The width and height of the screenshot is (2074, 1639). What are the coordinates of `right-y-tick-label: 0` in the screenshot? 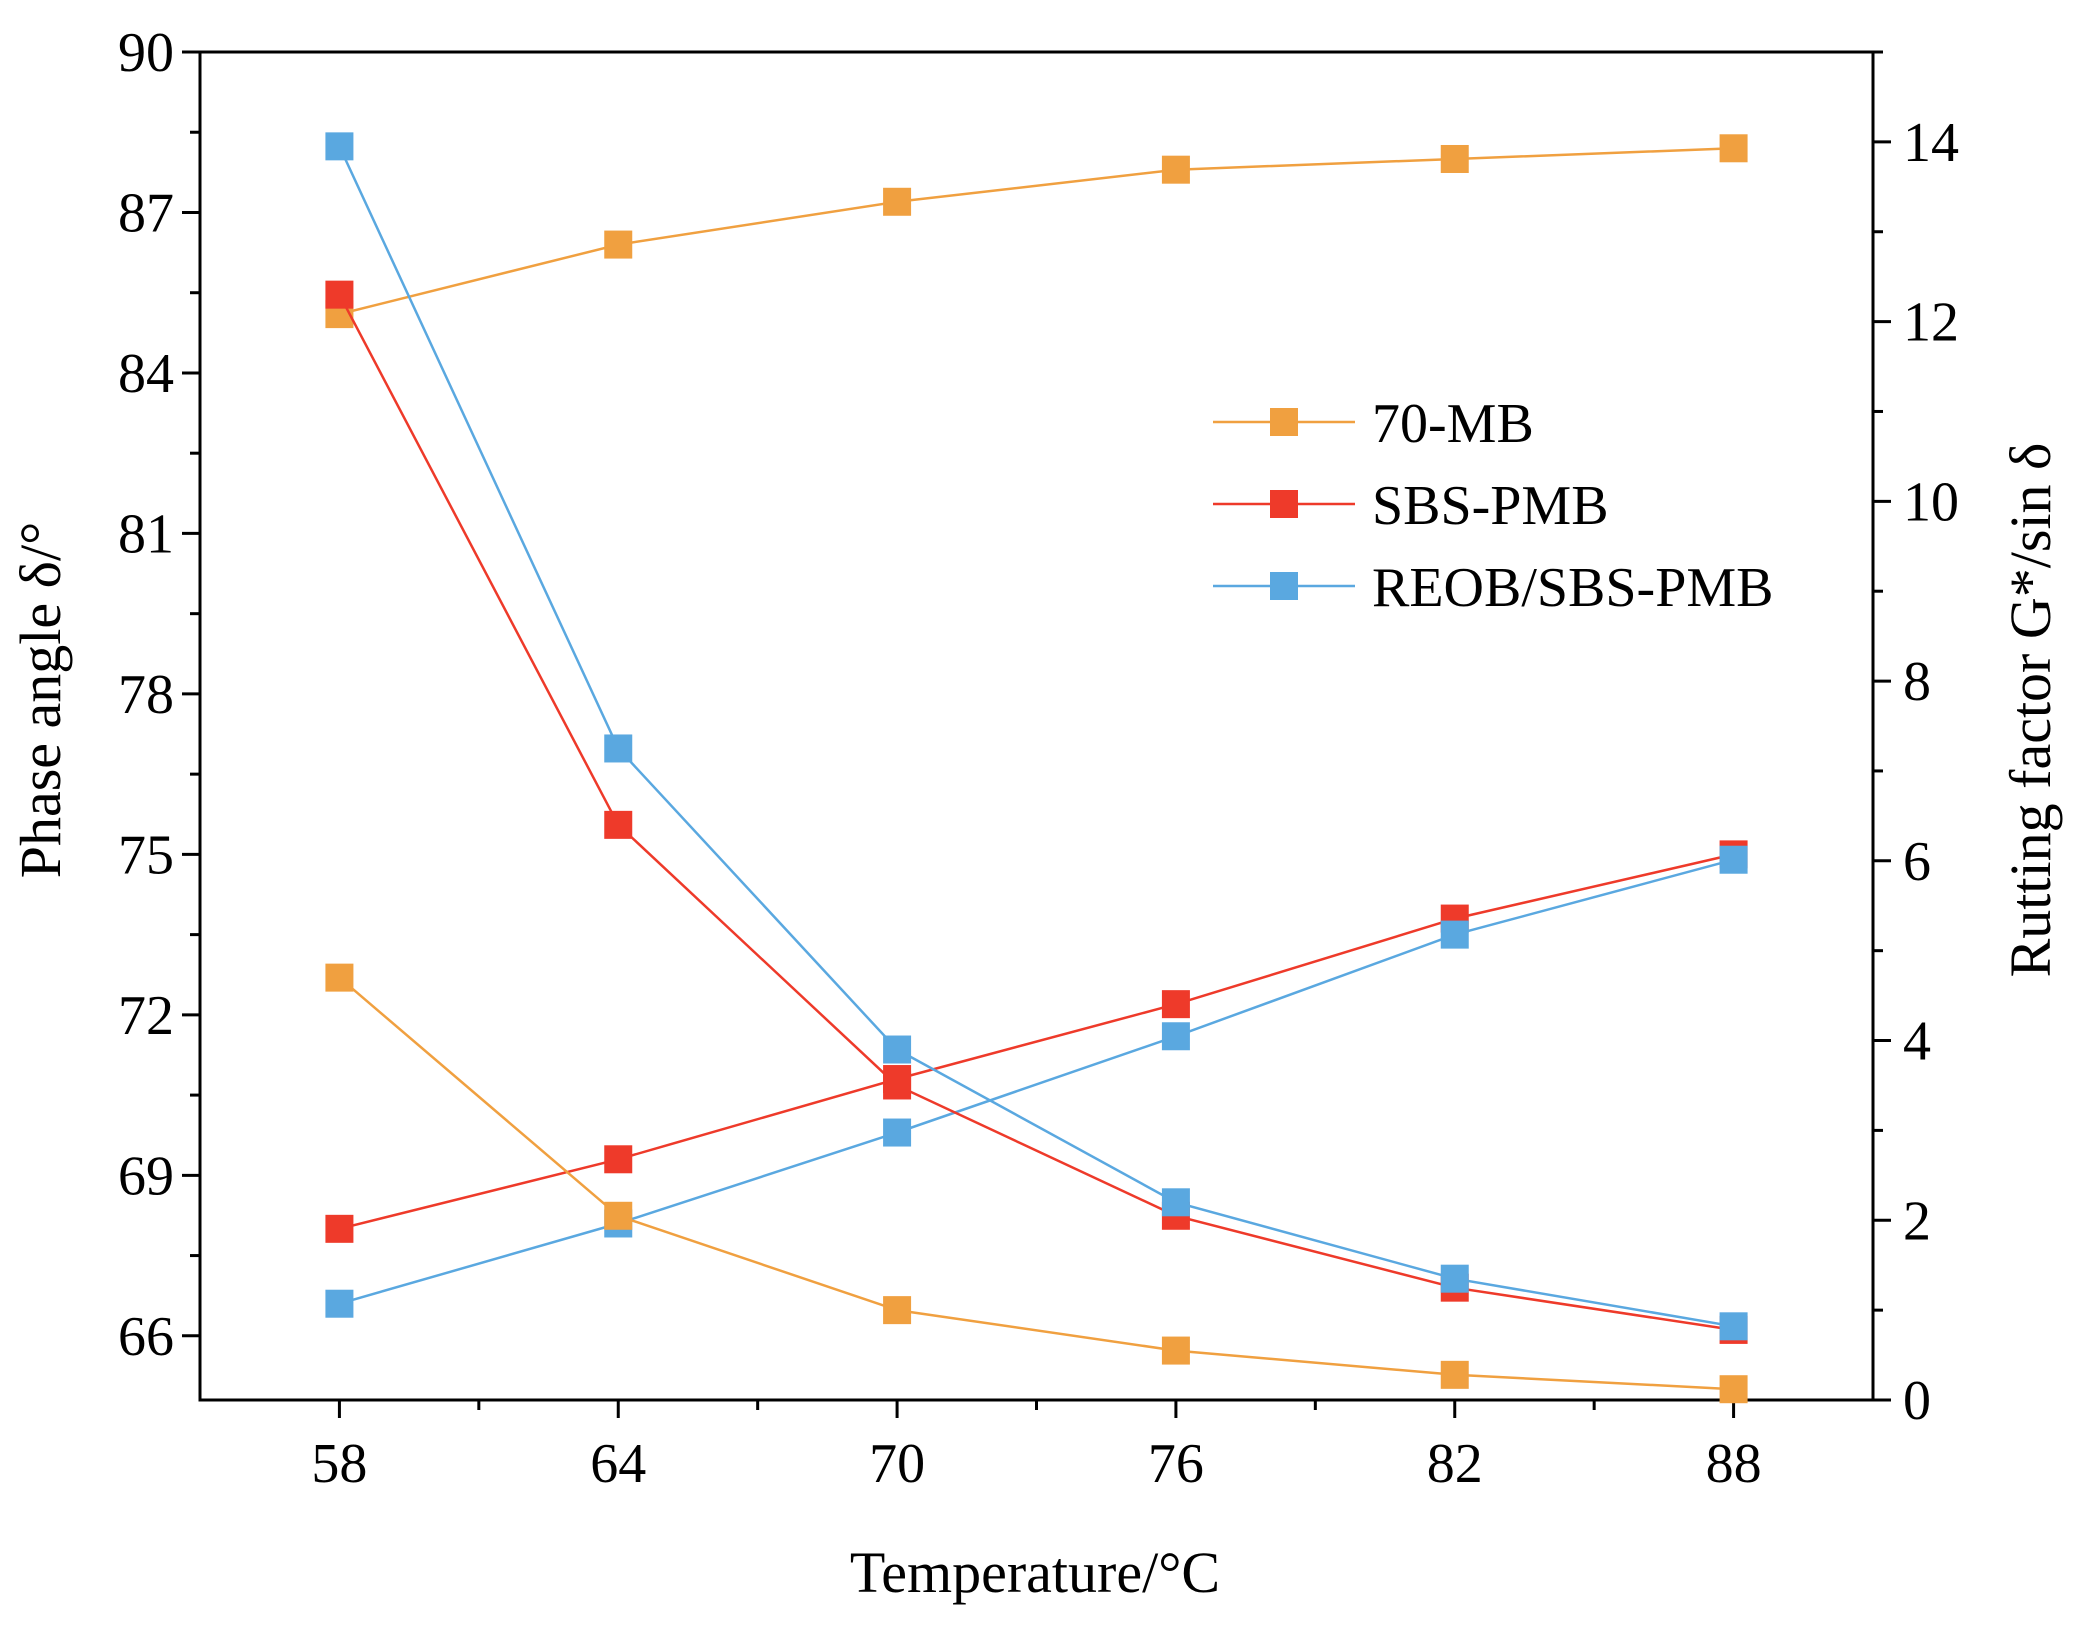 It's located at (1917, 1401).